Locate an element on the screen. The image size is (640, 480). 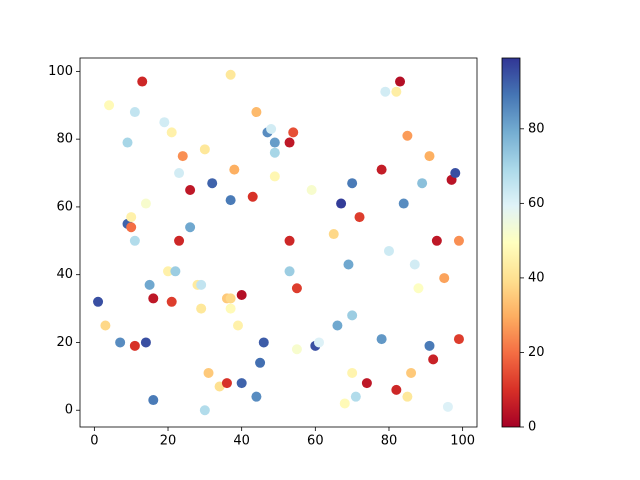
colorbar-tick-label: 60 is located at coordinates (536, 203).